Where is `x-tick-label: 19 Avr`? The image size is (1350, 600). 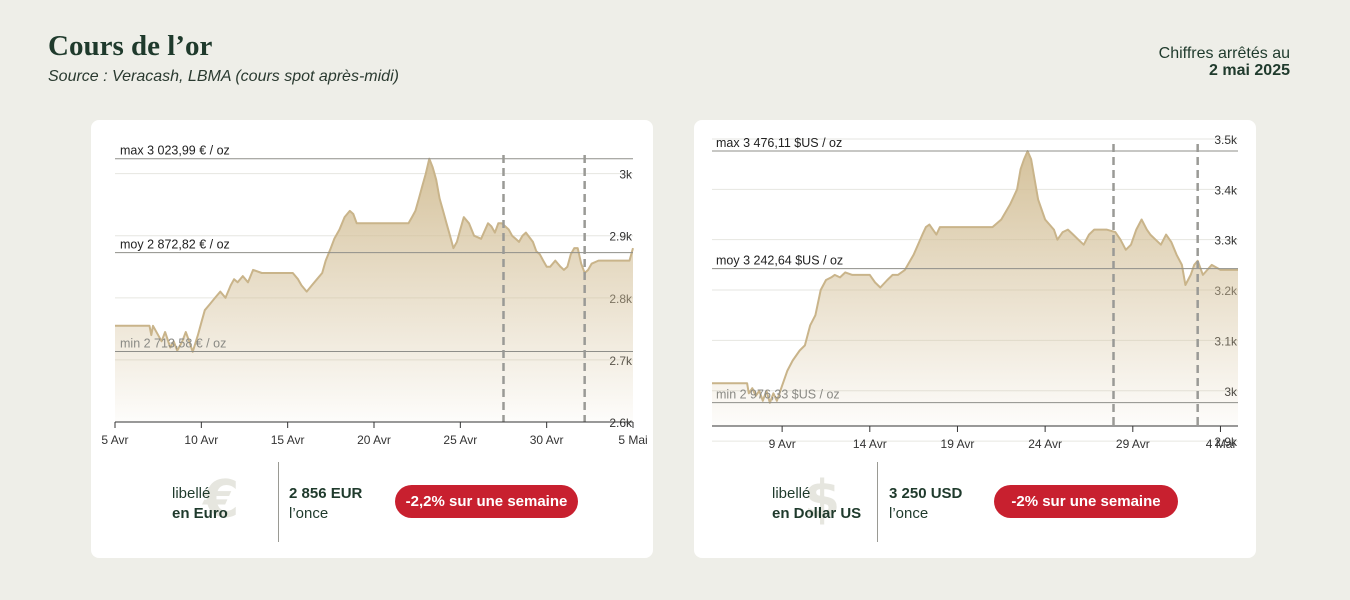 x-tick-label: 19 Avr is located at coordinates (958, 444).